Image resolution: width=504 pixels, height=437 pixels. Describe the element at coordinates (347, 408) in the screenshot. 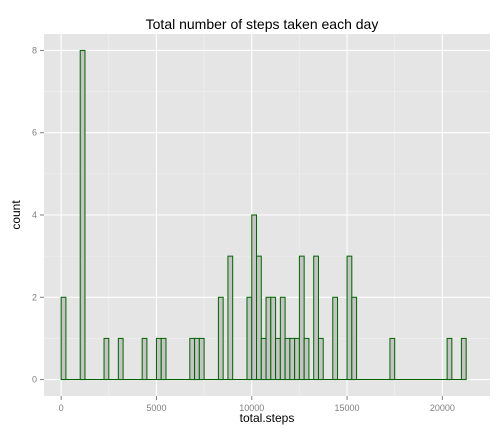

I see `x-tick-label: 15000` at that location.